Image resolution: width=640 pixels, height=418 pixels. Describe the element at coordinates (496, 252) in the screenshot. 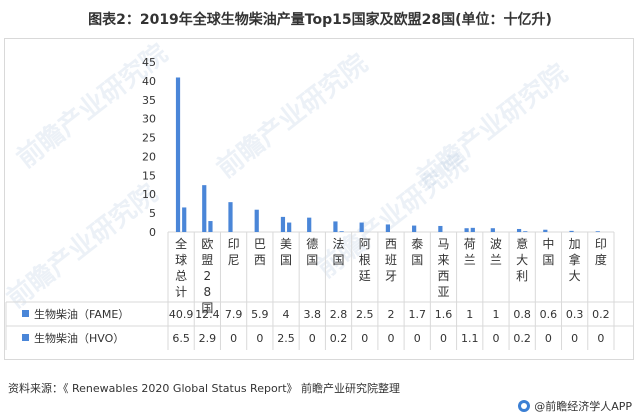

I see `x-tick-label: 波兰` at that location.